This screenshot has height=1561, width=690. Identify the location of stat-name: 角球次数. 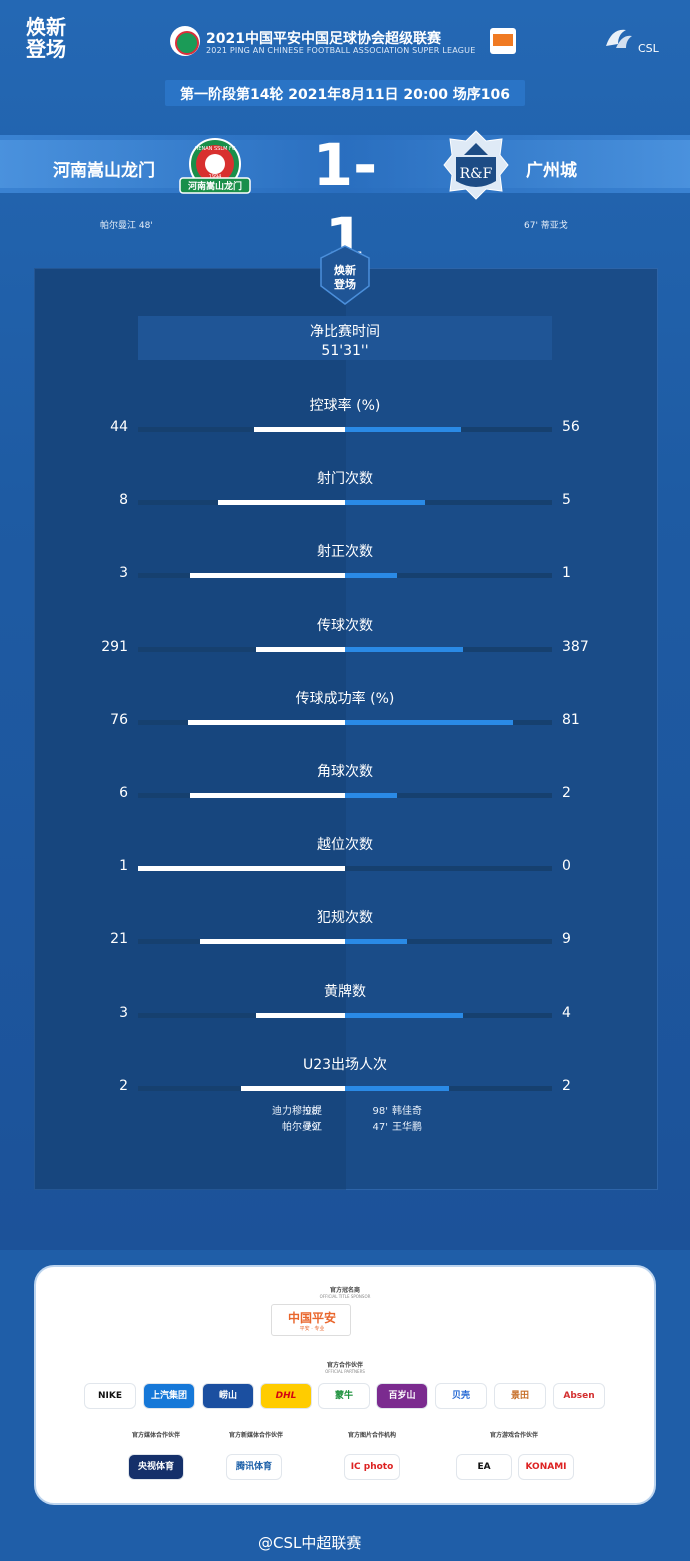
(345, 772).